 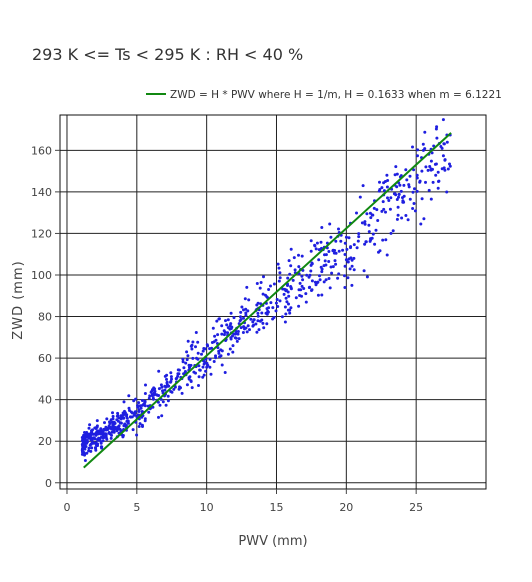 I want to click on y-tick-label: 80, so click(x=45, y=317).